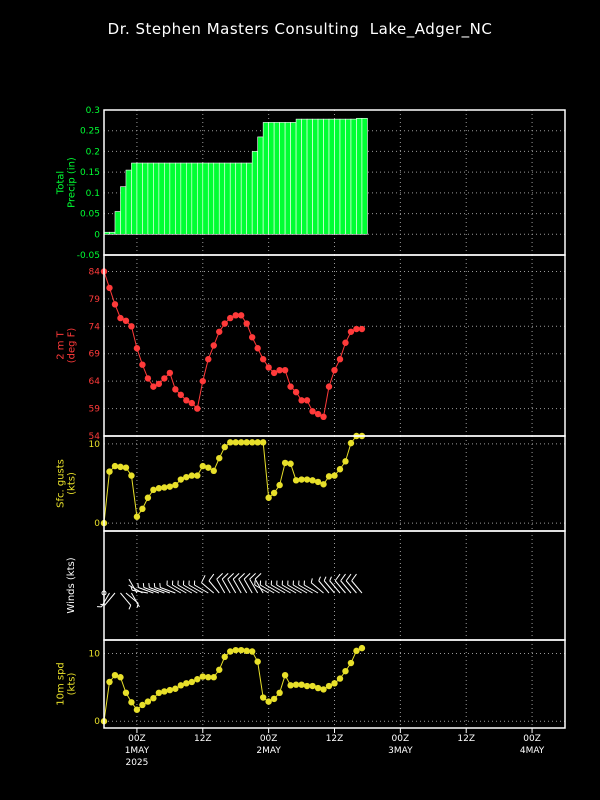 The width and height of the screenshot is (600, 800). Describe the element at coordinates (95, 437) in the screenshot. I see `y-tick-label: 54` at that location.